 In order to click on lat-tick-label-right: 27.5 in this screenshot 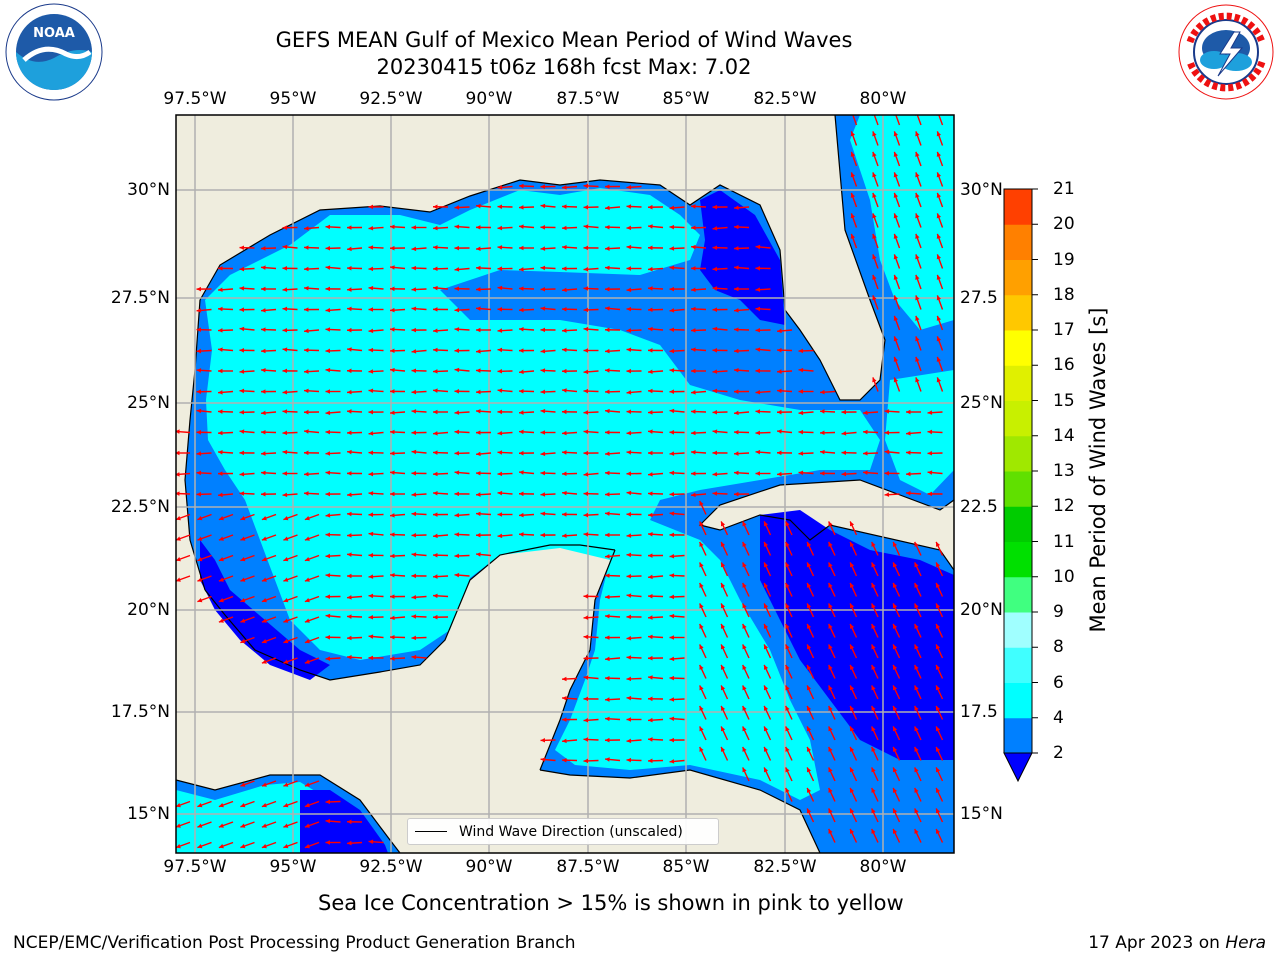, I will do `click(979, 298)`.